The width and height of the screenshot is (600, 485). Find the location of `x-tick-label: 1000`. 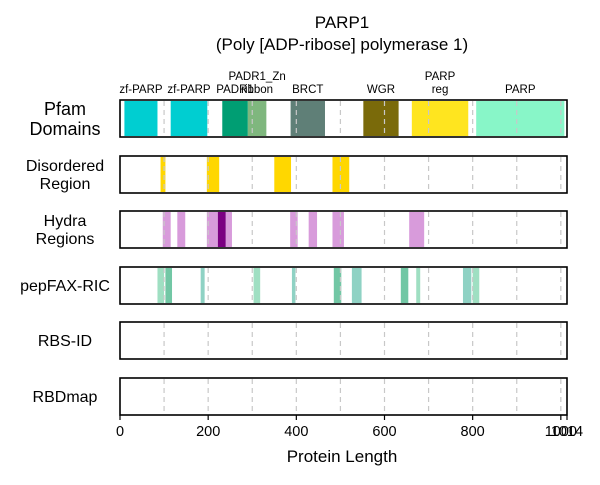

x-tick-label: 1000 is located at coordinates (561, 432).